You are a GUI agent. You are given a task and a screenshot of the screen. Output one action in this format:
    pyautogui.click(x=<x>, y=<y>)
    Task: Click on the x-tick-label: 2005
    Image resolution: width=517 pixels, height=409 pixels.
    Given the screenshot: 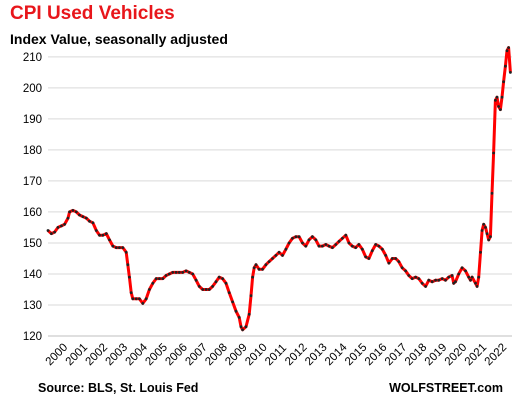 What is the action you would take?
    pyautogui.click(x=156, y=355)
    